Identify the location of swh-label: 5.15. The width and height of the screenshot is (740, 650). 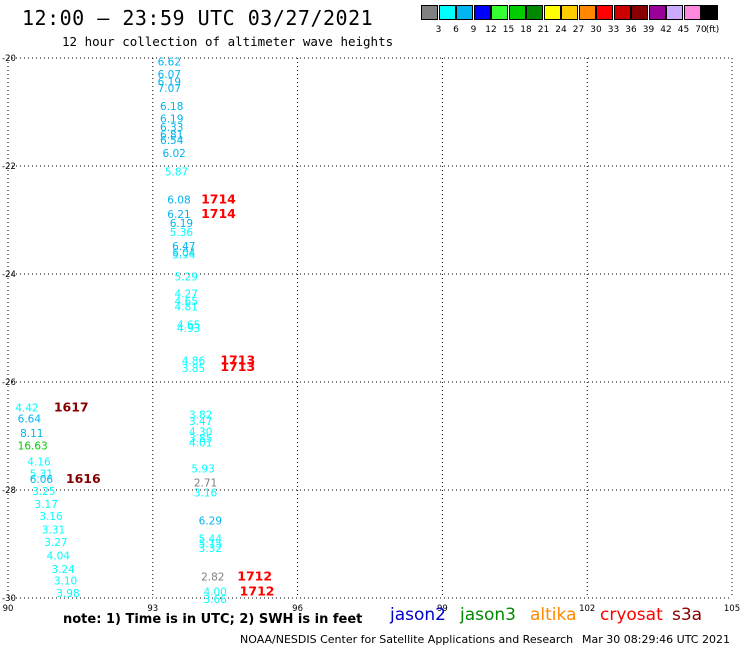
(210, 544).